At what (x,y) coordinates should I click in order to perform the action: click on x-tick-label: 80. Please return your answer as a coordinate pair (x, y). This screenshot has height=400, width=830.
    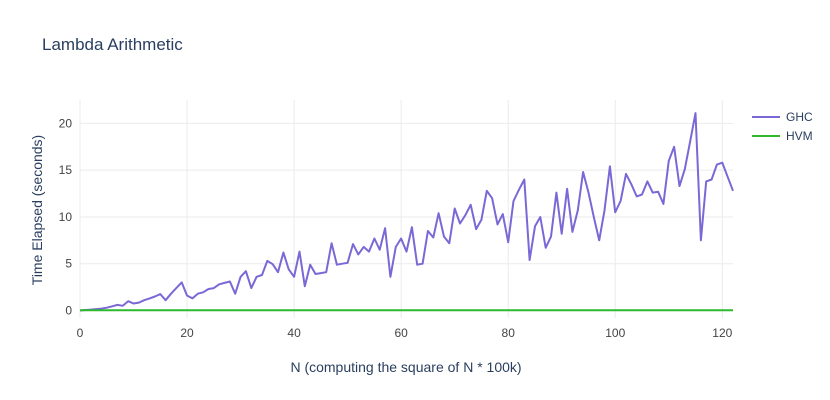
    Looking at the image, I should click on (509, 333).